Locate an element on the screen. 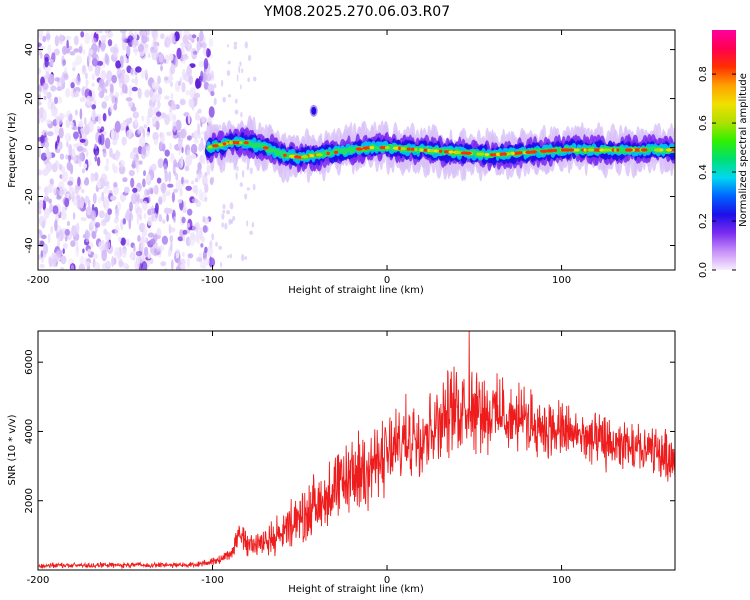 This screenshot has width=750, height=600. x-tick-label: 100 is located at coordinates (561, 280).